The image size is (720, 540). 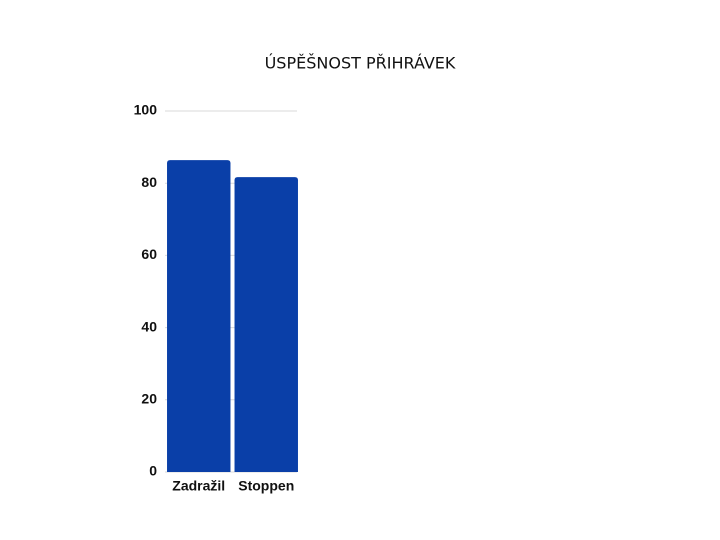 What do you see at coordinates (146, 110) in the screenshot?
I see `y-tick-label: 100` at bounding box center [146, 110].